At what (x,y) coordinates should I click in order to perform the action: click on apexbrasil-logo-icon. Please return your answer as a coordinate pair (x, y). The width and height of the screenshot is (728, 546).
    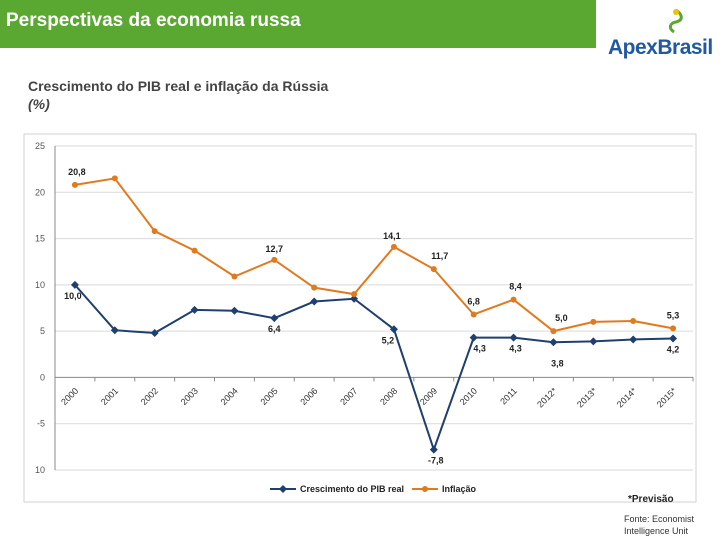
    Looking at the image, I should click on (675, 21).